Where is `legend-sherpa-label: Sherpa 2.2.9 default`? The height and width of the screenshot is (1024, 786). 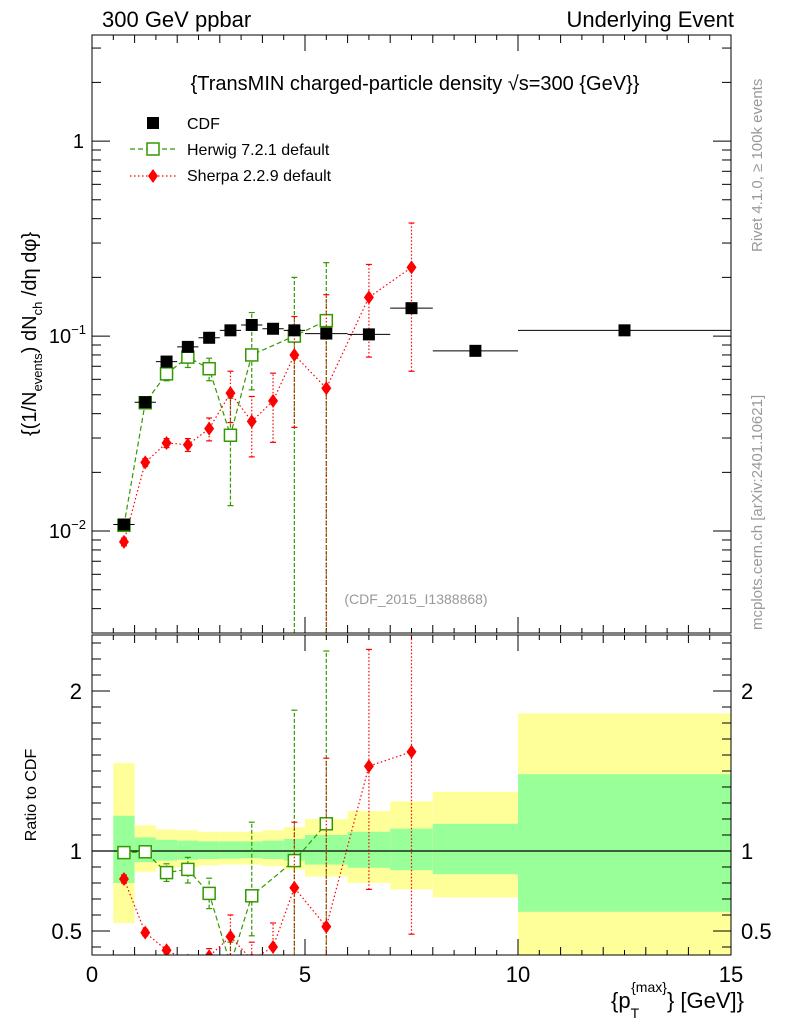 legend-sherpa-label: Sherpa 2.2.9 default is located at coordinates (259, 176).